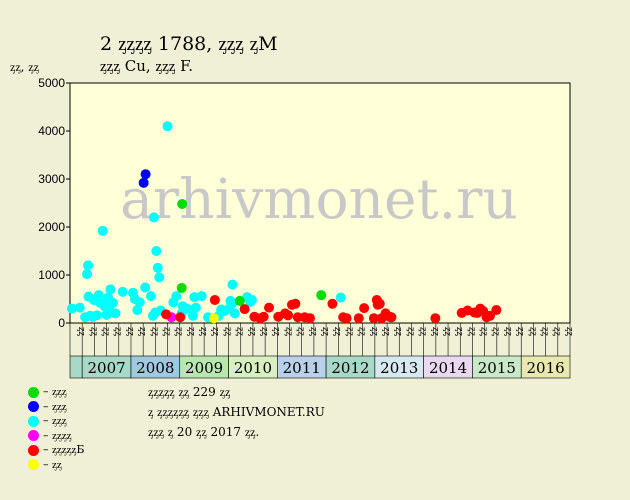  Describe the element at coordinates (57, 435) in the screenshot. I see `legend-label: – ᶎᶎᶎᶎ` at that location.